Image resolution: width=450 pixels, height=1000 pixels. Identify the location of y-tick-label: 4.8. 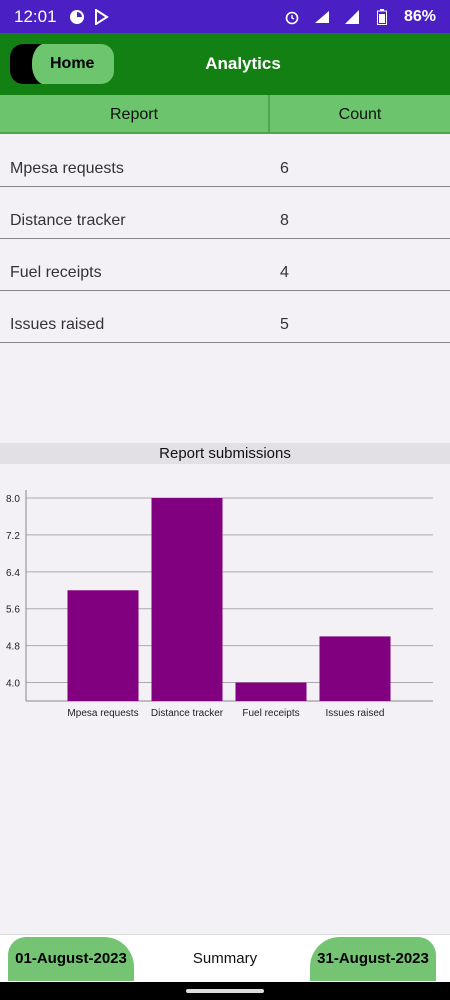
(13, 647).